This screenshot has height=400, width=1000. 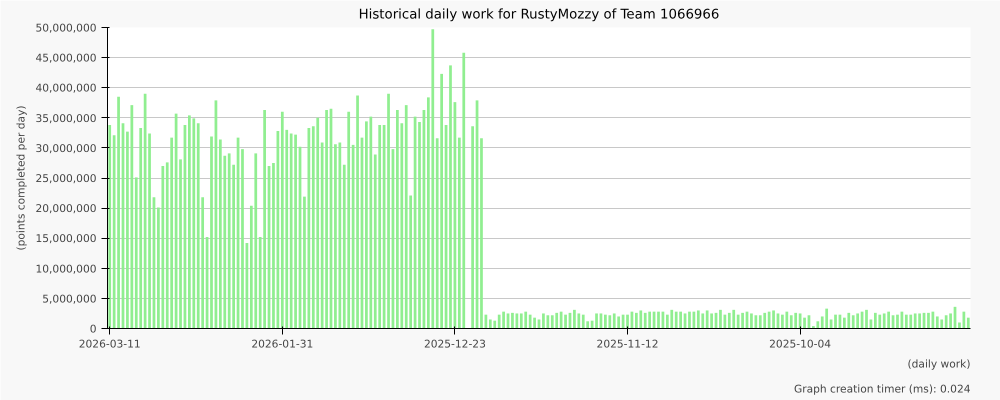 What do you see at coordinates (66, 118) in the screenshot?
I see `y-tick-label: 35,000,000` at bounding box center [66, 118].